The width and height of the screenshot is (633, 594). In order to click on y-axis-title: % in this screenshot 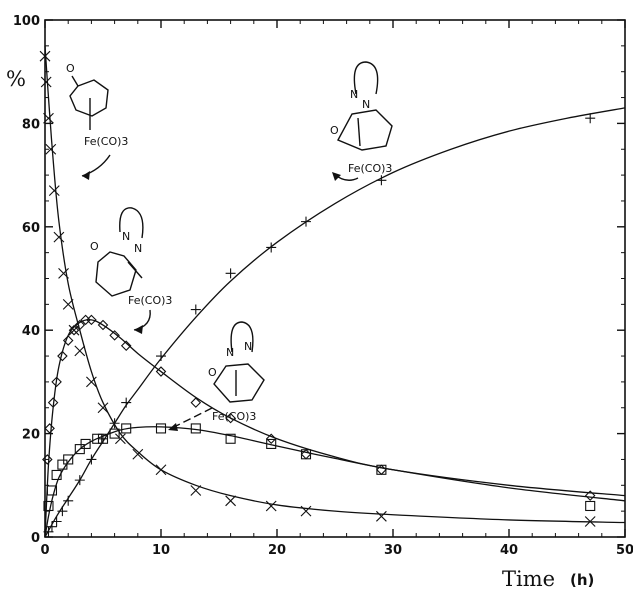, I will do `click(16, 79)`.